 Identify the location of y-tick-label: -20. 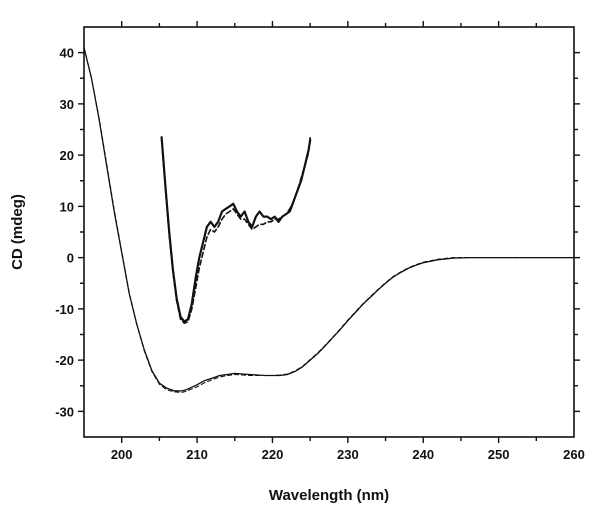
(64, 360).